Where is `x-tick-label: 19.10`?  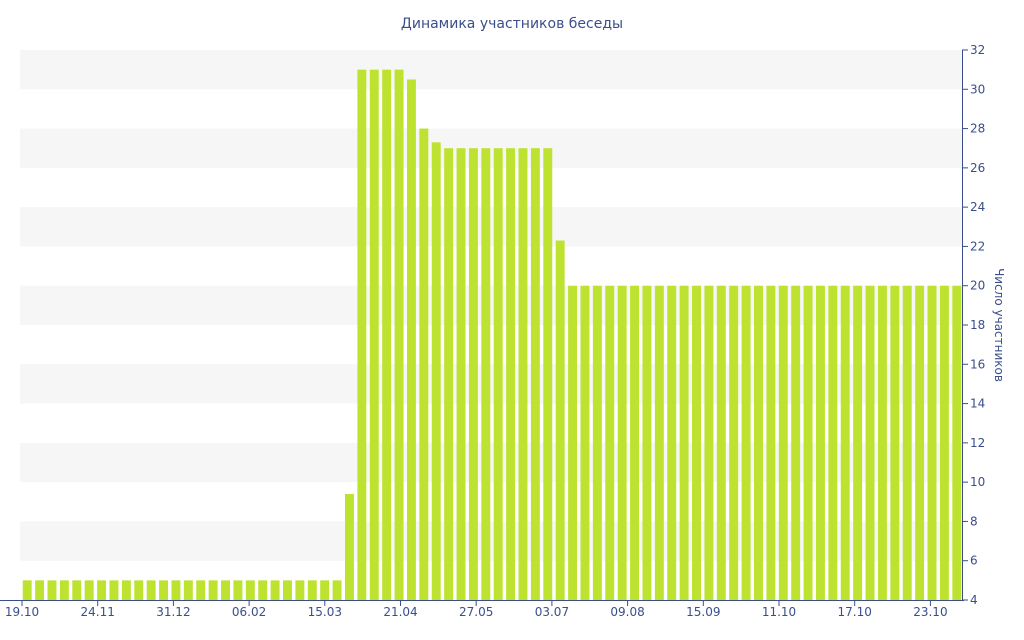 x-tick-label: 19.10 is located at coordinates (22, 612).